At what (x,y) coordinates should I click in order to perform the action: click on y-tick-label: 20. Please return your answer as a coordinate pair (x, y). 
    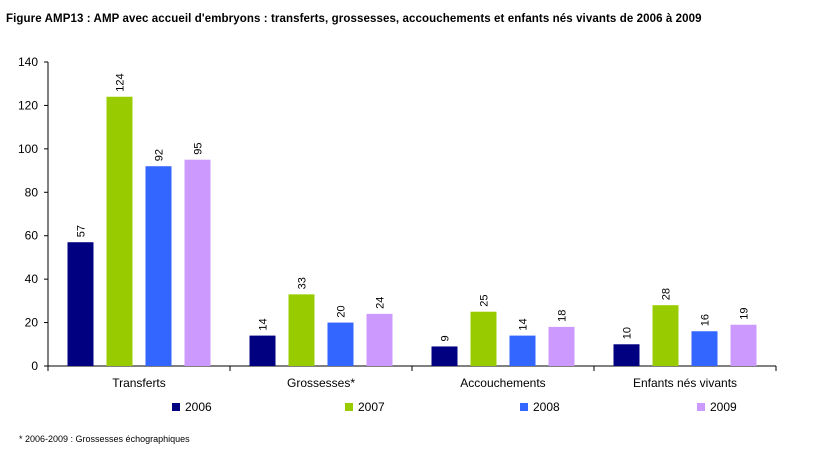
    Looking at the image, I should click on (32, 323).